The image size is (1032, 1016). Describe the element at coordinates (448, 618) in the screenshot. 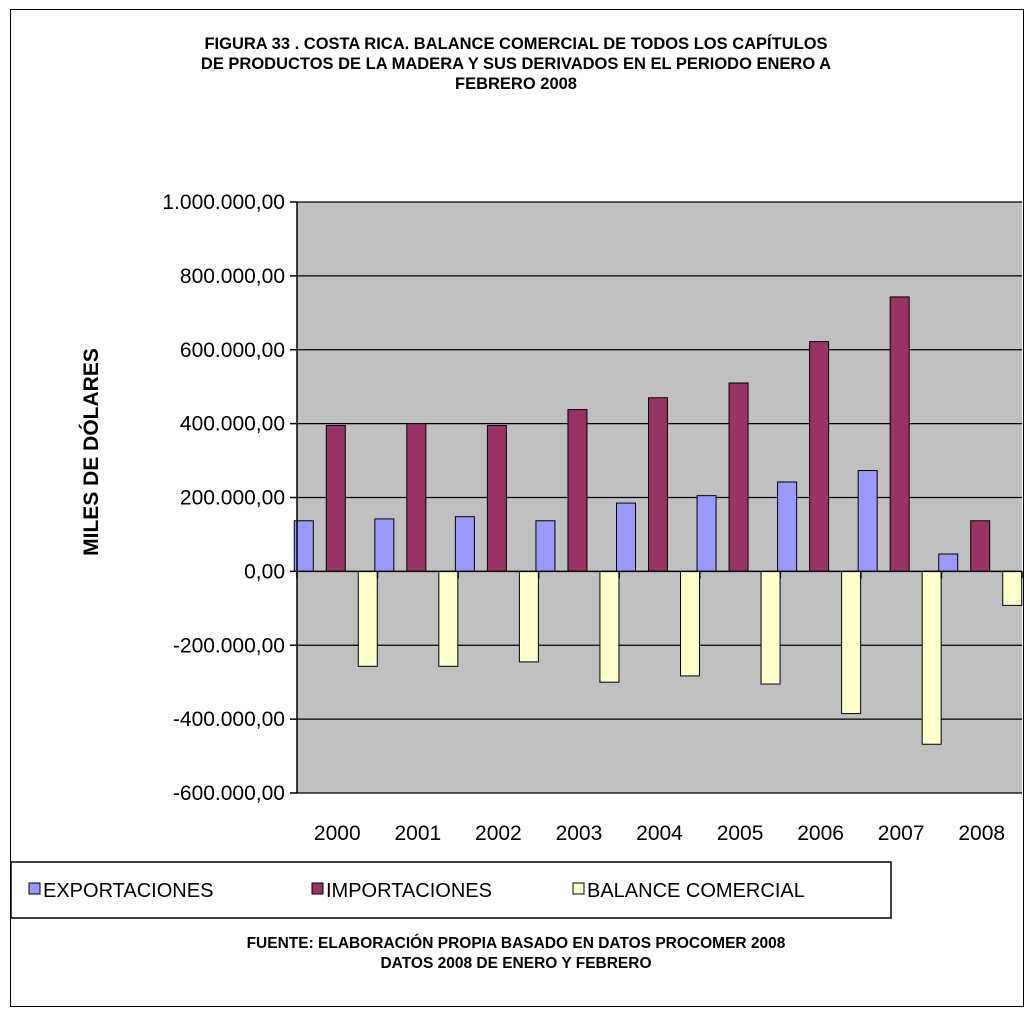

I see `bar-balance-comercial-2001` at that location.